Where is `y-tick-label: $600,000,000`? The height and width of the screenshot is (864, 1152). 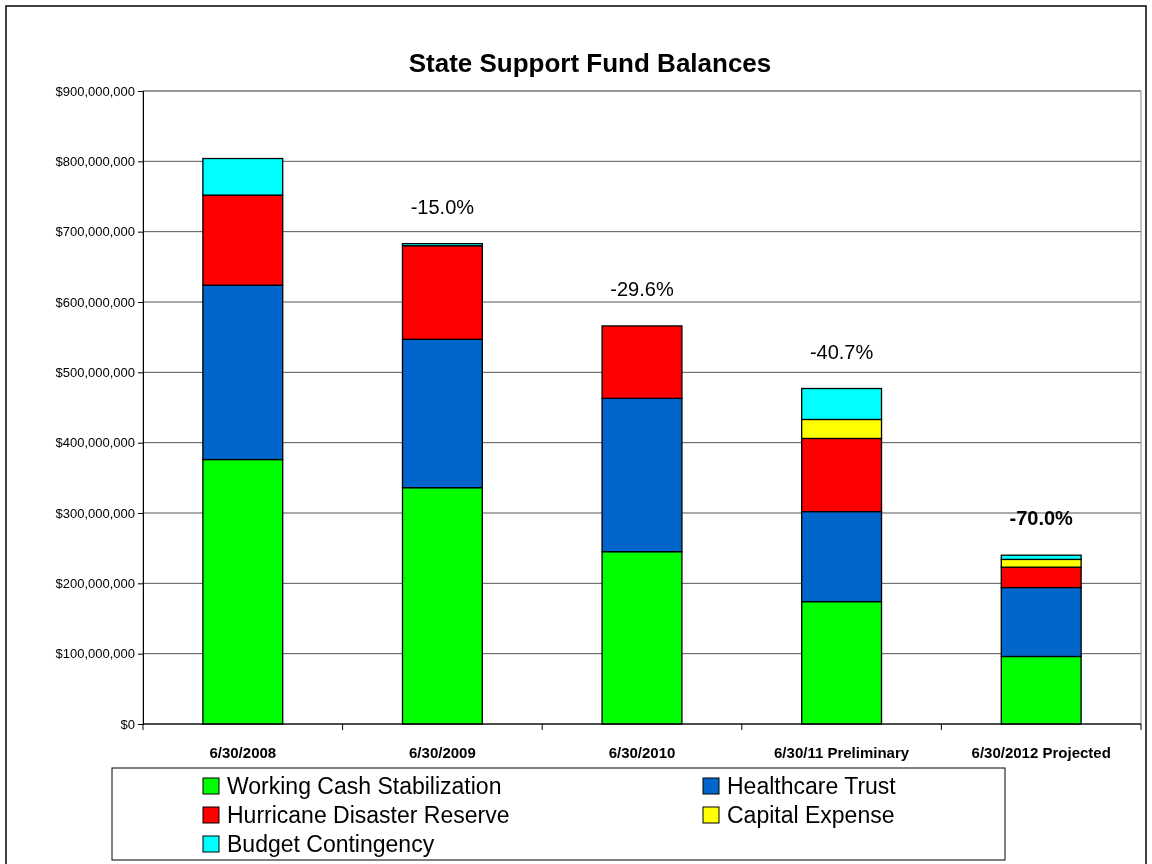
y-tick-label: $600,000,000 is located at coordinates (95, 302).